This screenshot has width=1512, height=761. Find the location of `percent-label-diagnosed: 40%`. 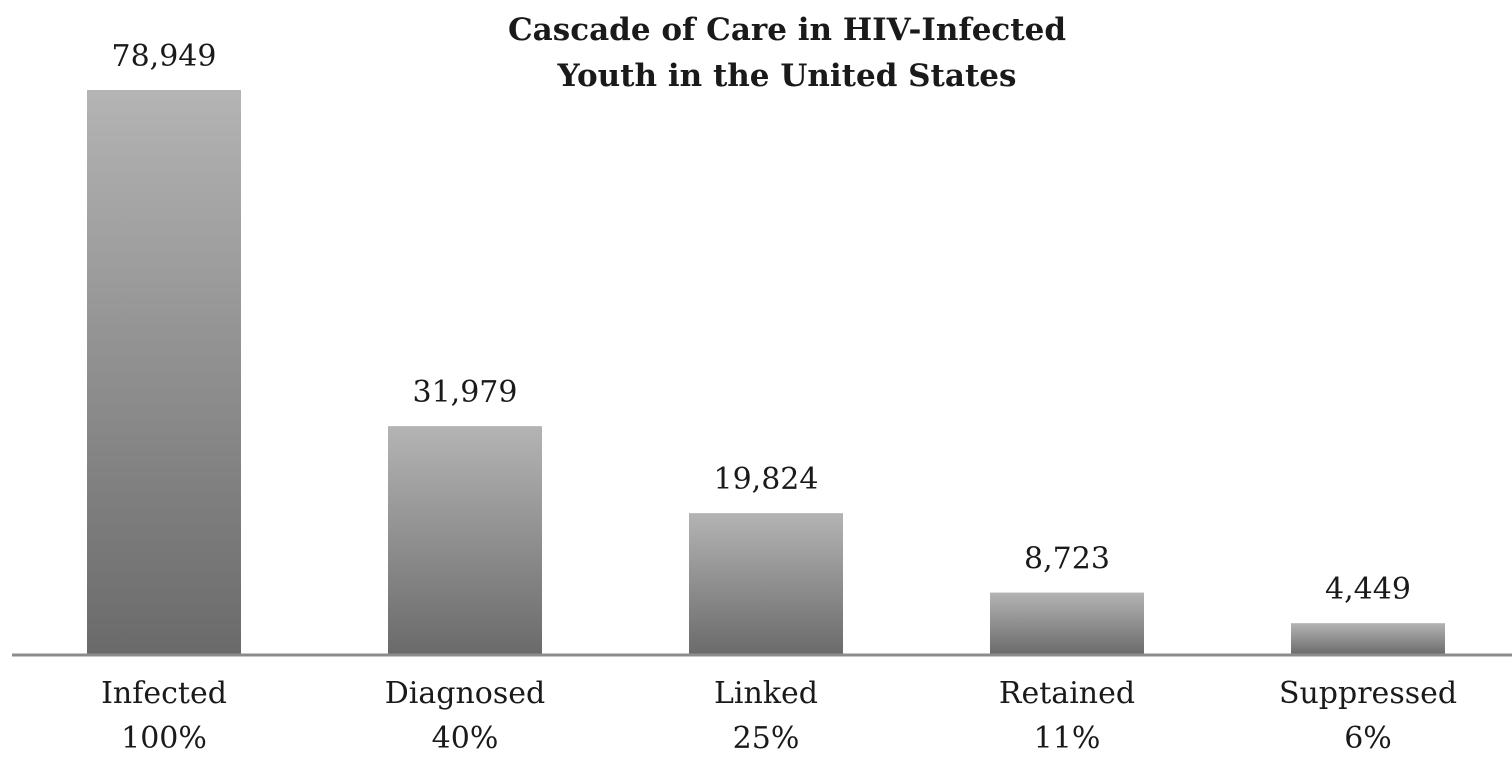

percent-label-diagnosed: 40% is located at coordinates (465, 738).